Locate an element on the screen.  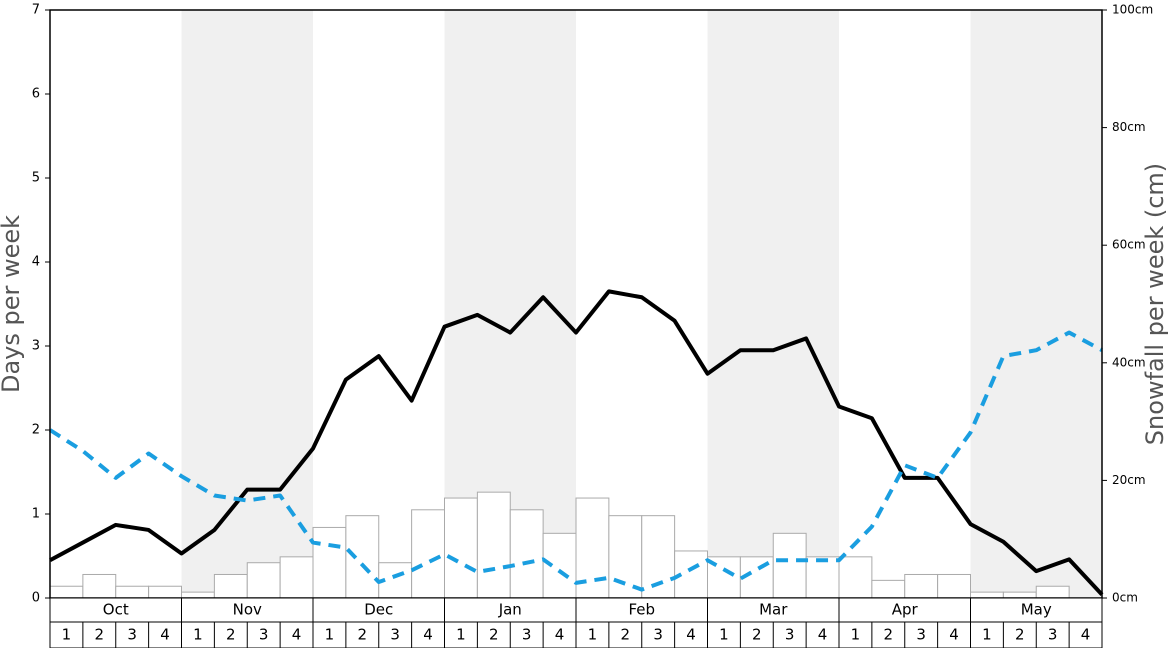
y-tick-label: 7 is located at coordinates (36, 10).